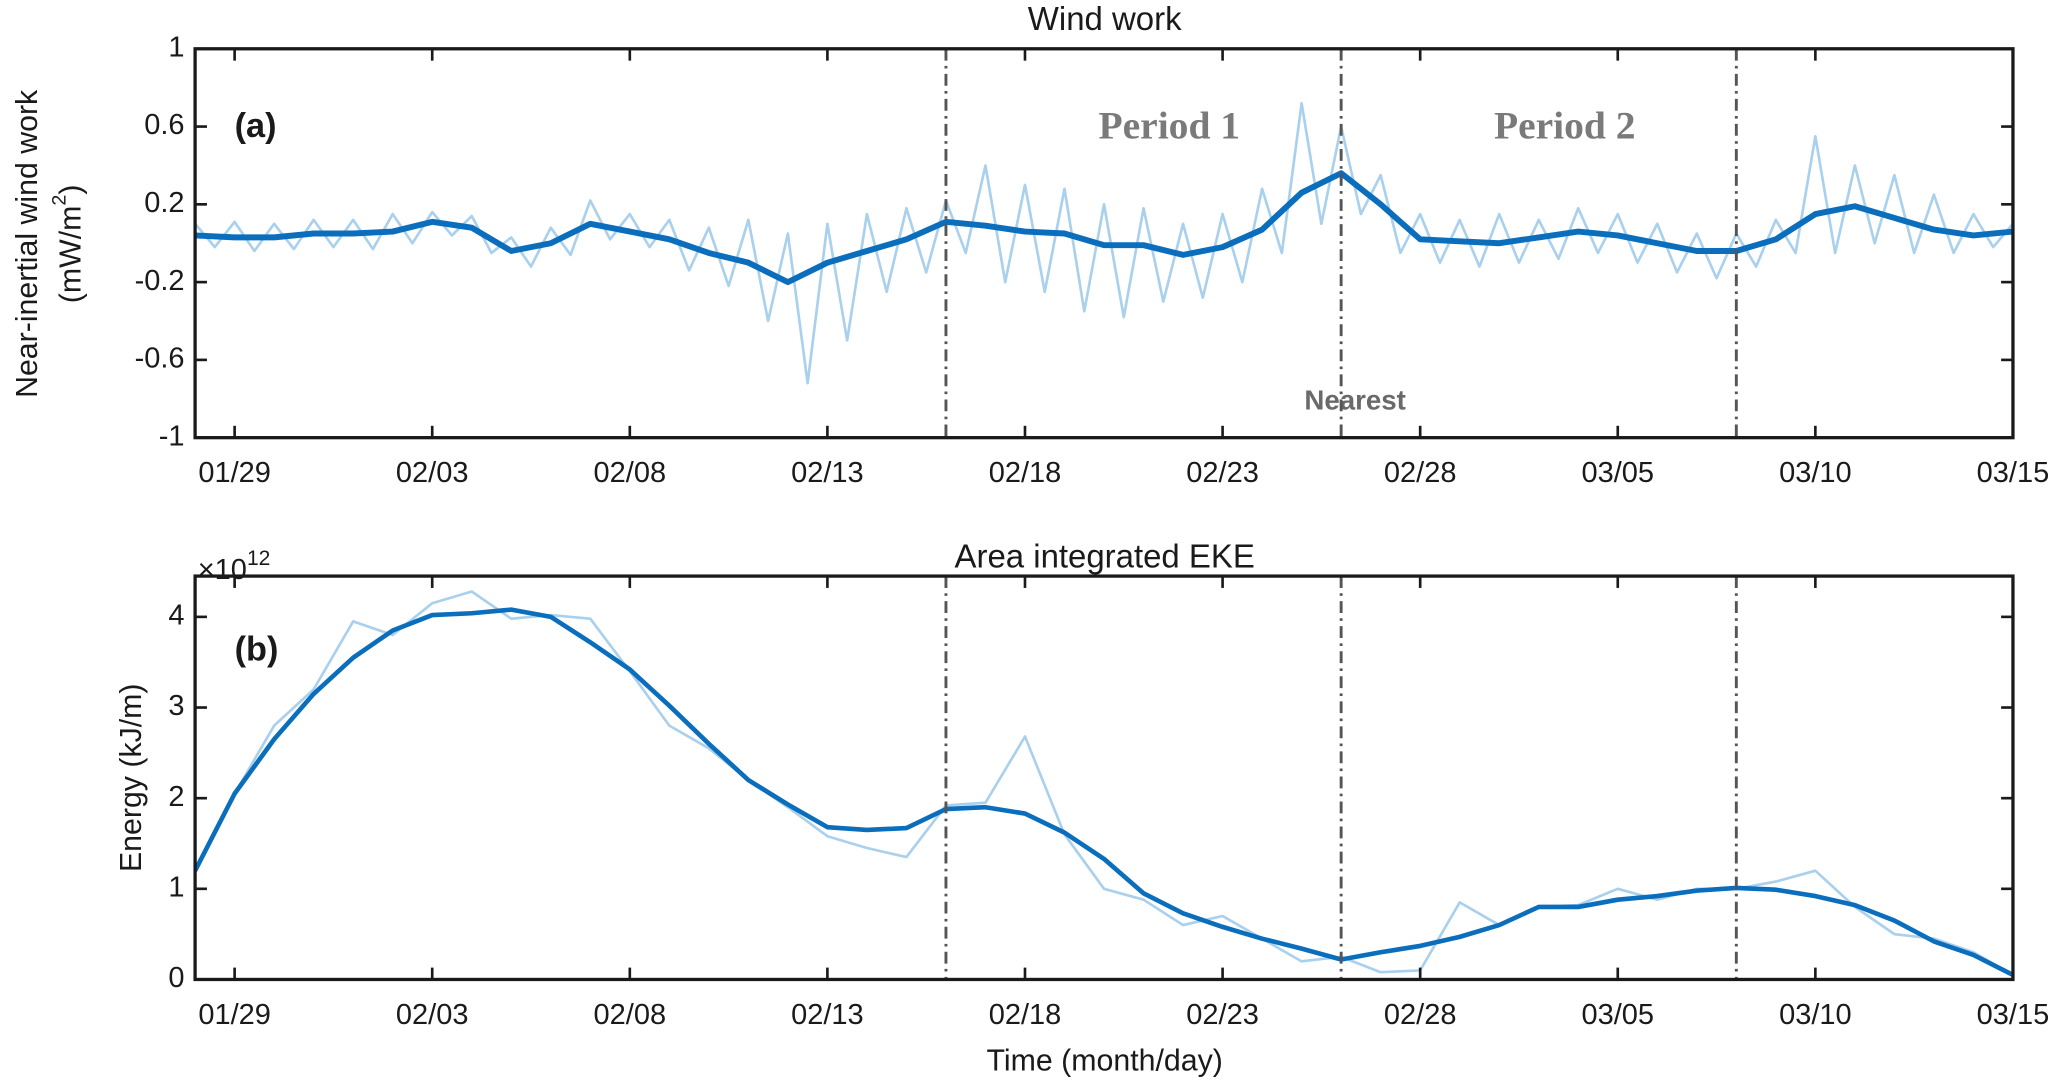 Image resolution: width=2067 pixels, height=1091 pixels. Describe the element at coordinates (164, 203) in the screenshot. I see `y-tick-label: 0.2` at that location.